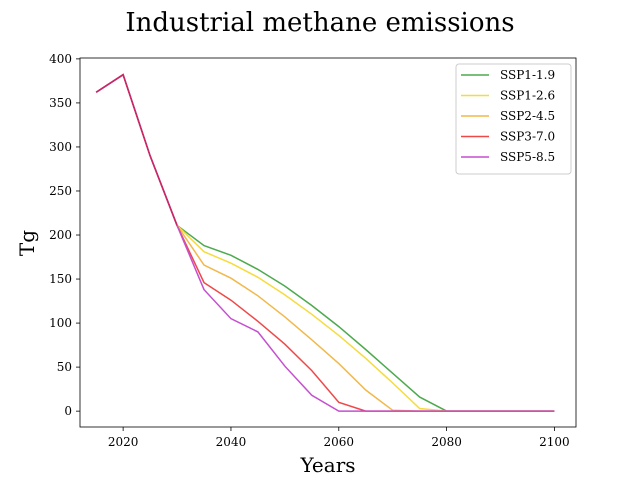 Image resolution: width=640 pixels, height=480 pixels. I want to click on legend-item: SSP5-8.5, so click(508, 157).